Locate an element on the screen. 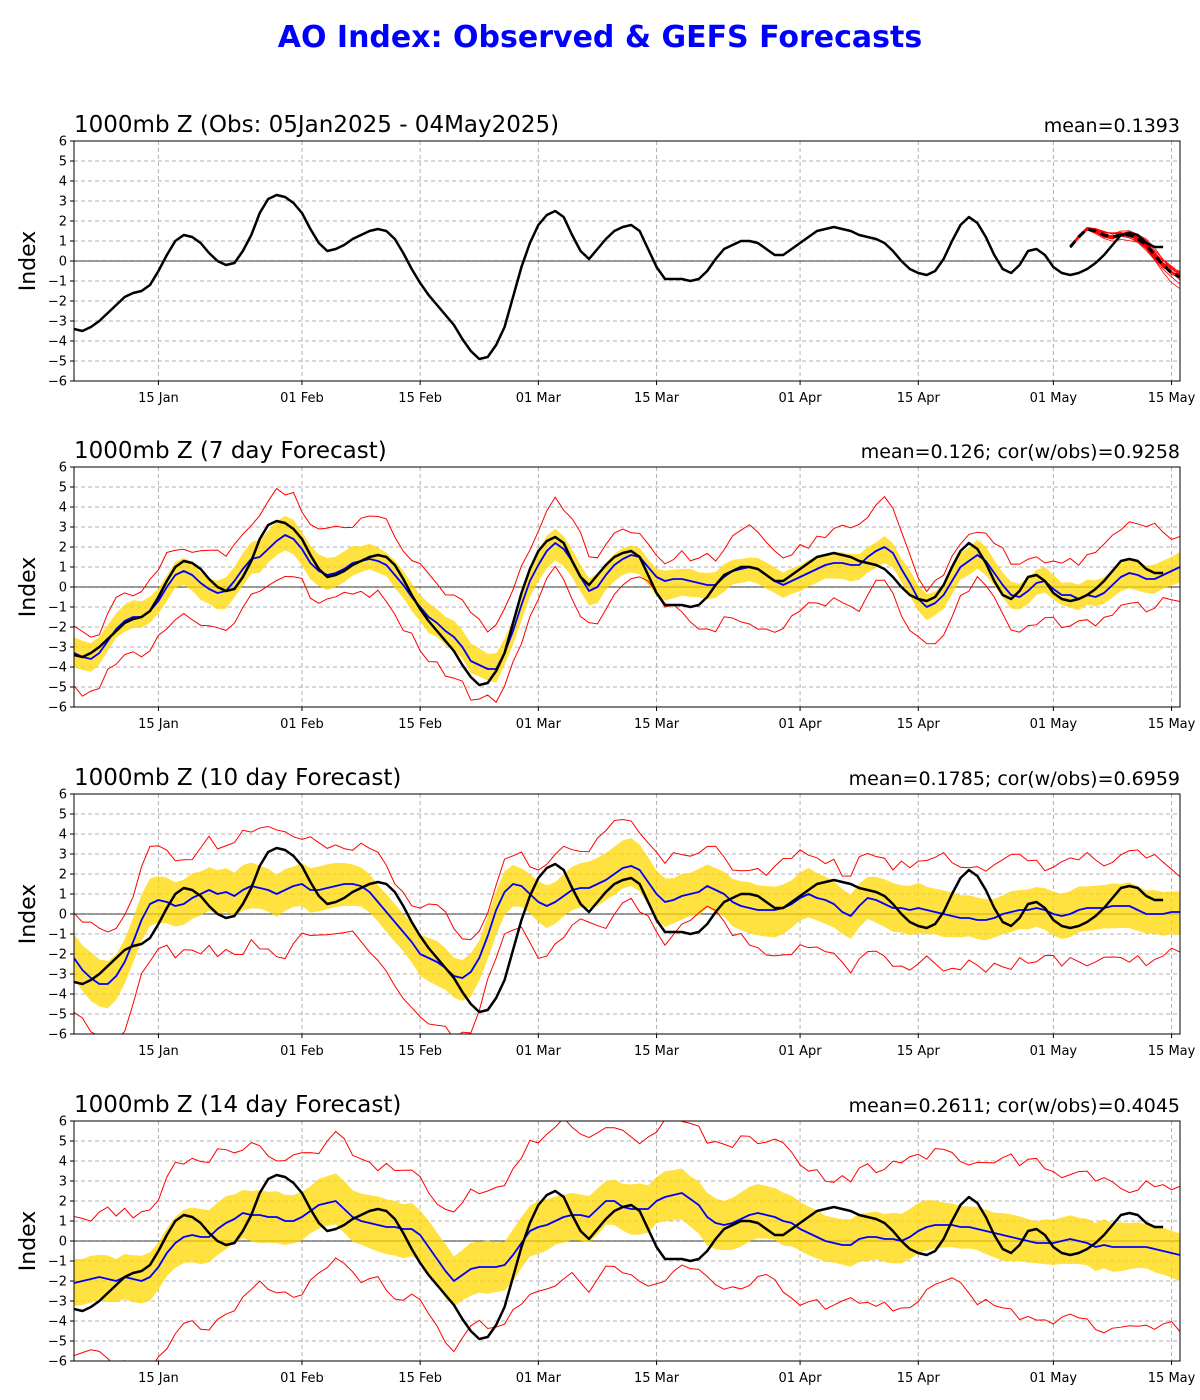 Image resolution: width=1200 pixels, height=1400 pixels. panel-title: 1000mb Z (Obs: 05Jan2025 - 04May2025) is located at coordinates (316, 125).